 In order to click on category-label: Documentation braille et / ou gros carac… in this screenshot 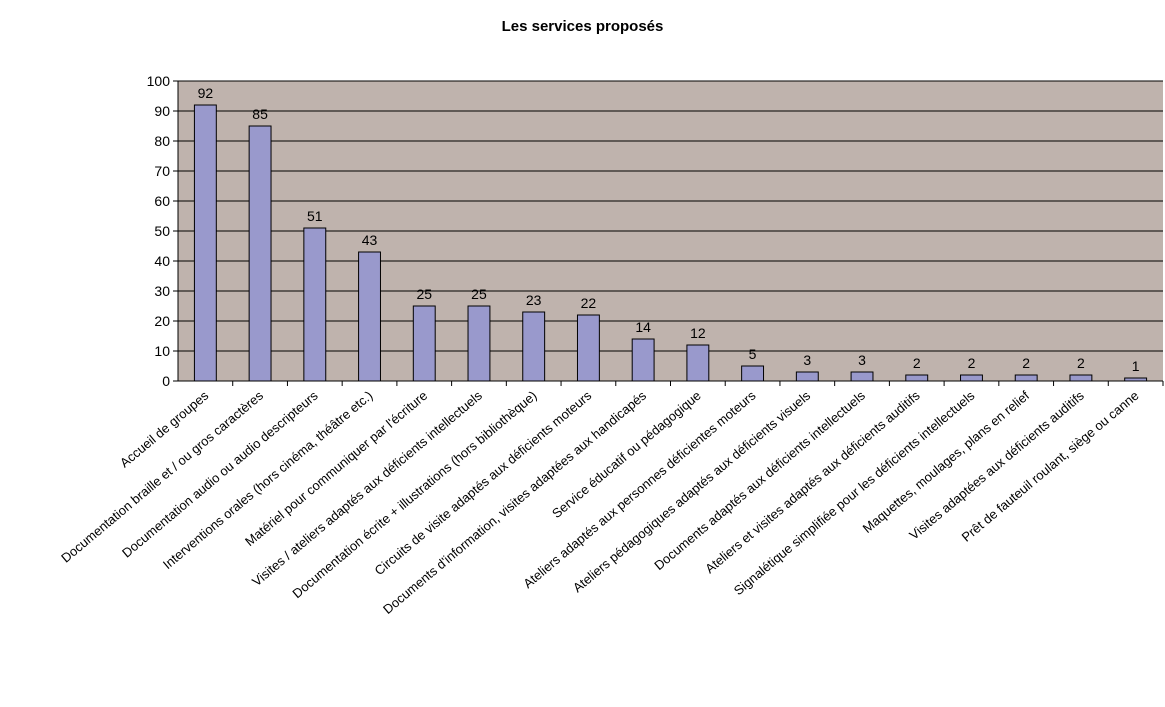, I will do `click(162, 476)`.